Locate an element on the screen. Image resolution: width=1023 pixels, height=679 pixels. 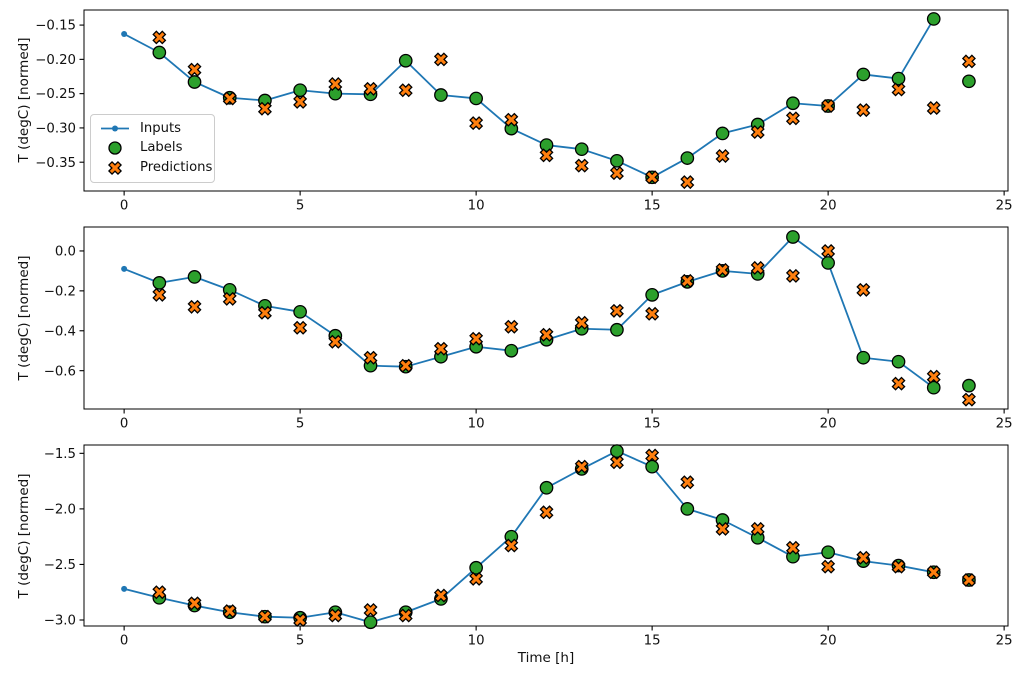
x-axis-label: Time [h] is located at coordinates (546, 658).